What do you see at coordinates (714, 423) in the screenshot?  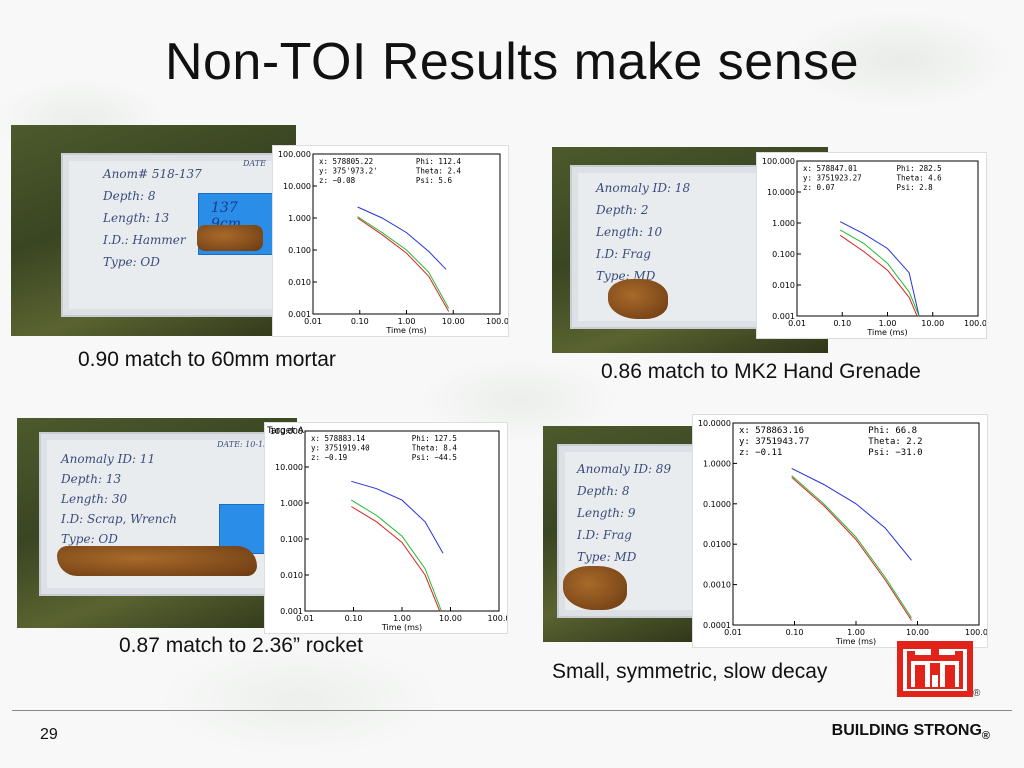 I see `y-tick-label: 10.0000` at bounding box center [714, 423].